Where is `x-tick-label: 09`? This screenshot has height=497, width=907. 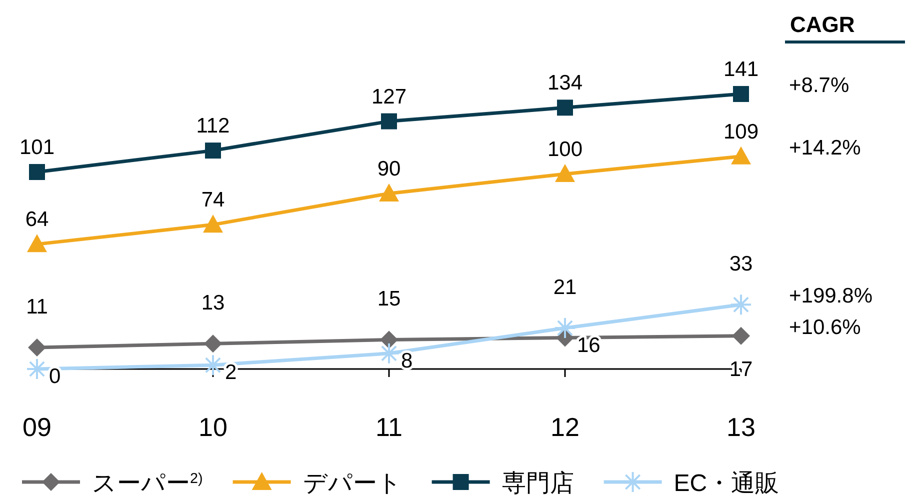 x-tick-label: 09 is located at coordinates (37, 427).